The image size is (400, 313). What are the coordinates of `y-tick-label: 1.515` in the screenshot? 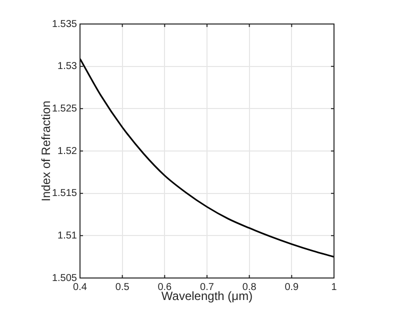 It's located at (65, 194).